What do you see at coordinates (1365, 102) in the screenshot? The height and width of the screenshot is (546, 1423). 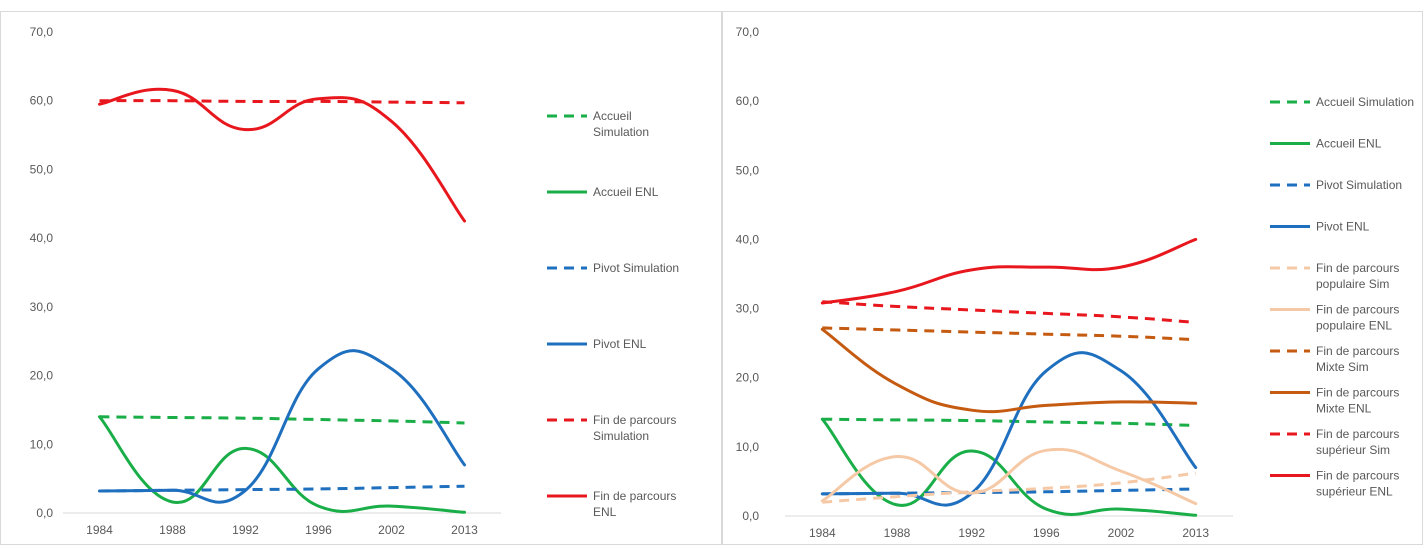 I see `right-legend-label: Accueil Simulation` at bounding box center [1365, 102].